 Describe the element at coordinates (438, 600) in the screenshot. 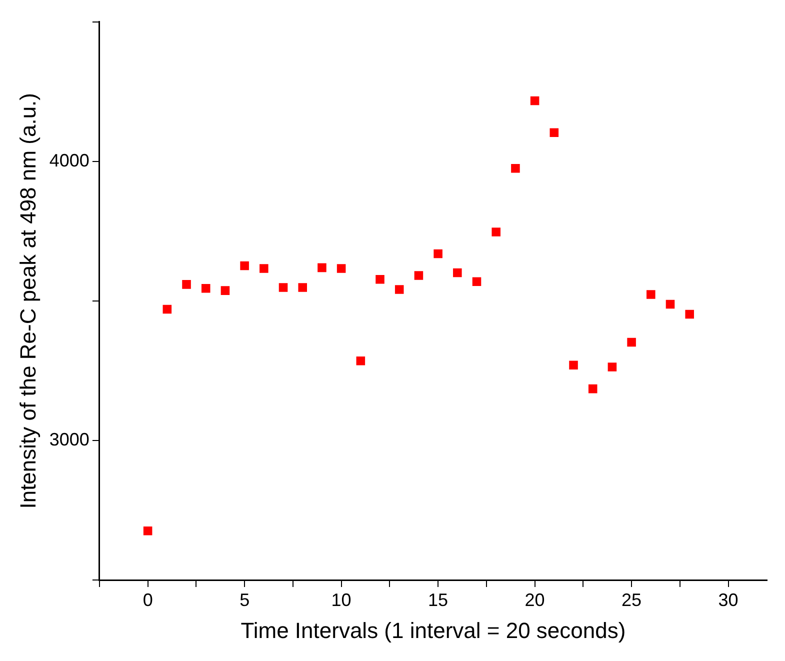

I see `x-tick-label: 15` at that location.